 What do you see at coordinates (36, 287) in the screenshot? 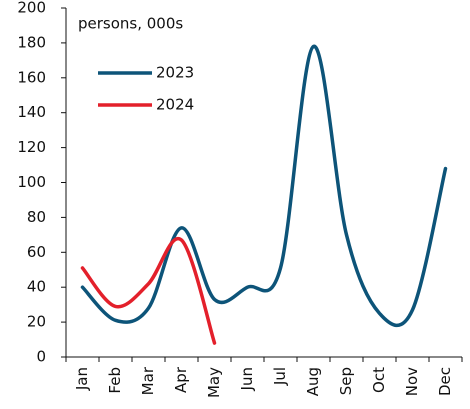
I see `y-tick-label: 40` at bounding box center [36, 287].